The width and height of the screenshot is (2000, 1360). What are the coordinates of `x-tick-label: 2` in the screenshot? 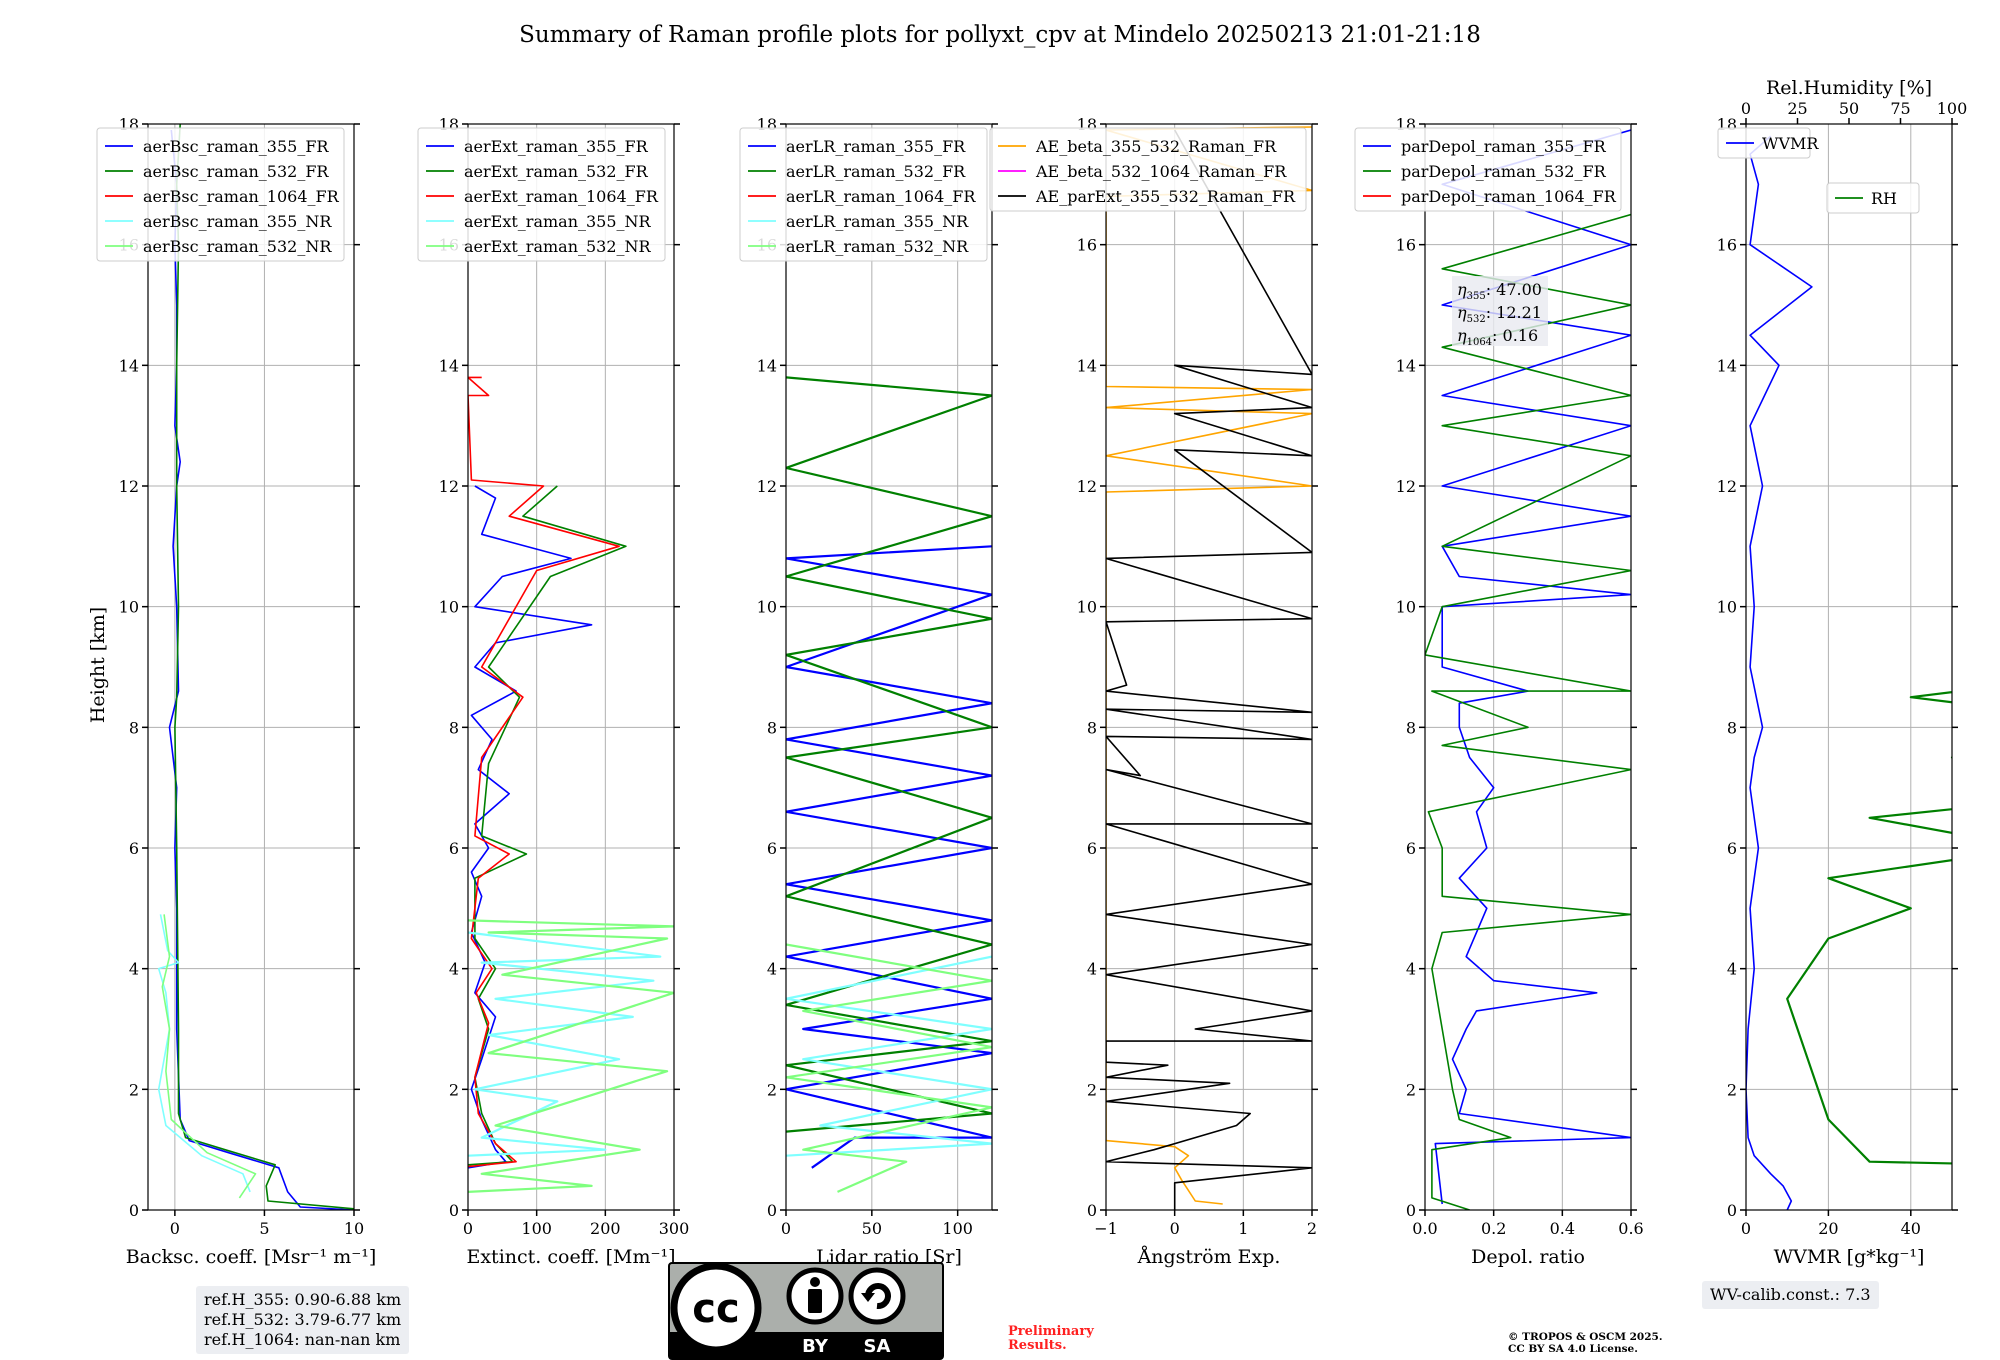 It's located at (1312, 1228).